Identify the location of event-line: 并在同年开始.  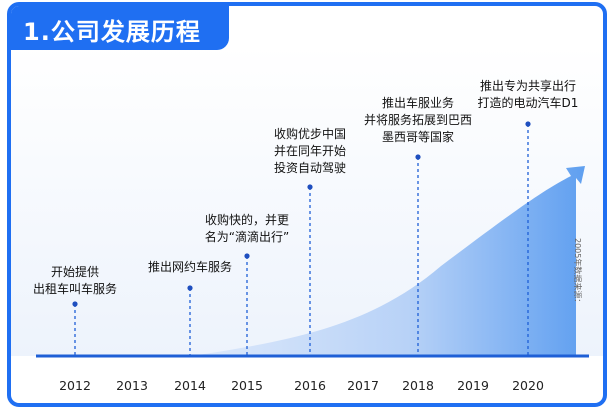
(310, 151).